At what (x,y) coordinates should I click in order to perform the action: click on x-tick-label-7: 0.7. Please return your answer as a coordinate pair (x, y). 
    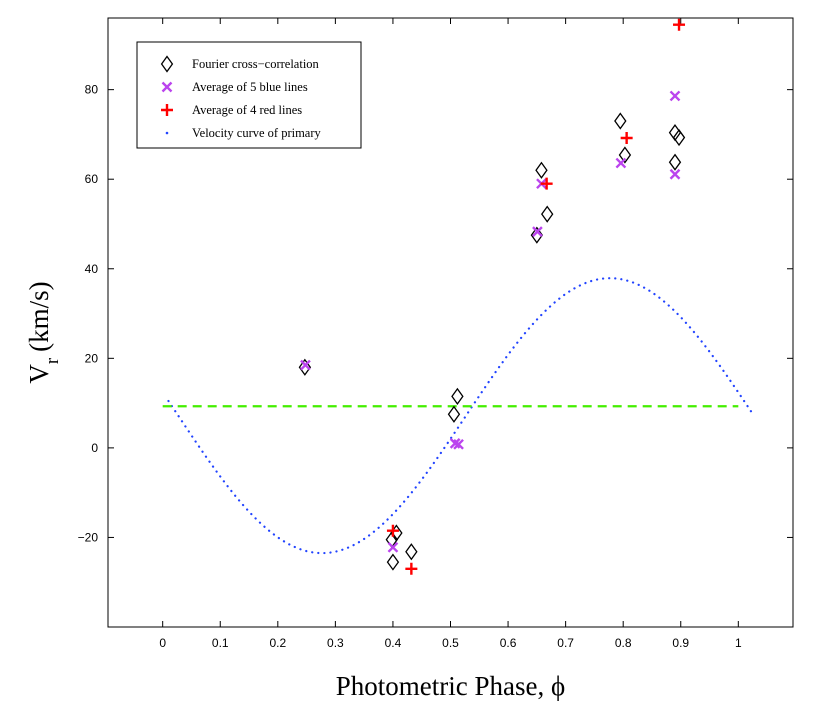
    Looking at the image, I should click on (565, 643).